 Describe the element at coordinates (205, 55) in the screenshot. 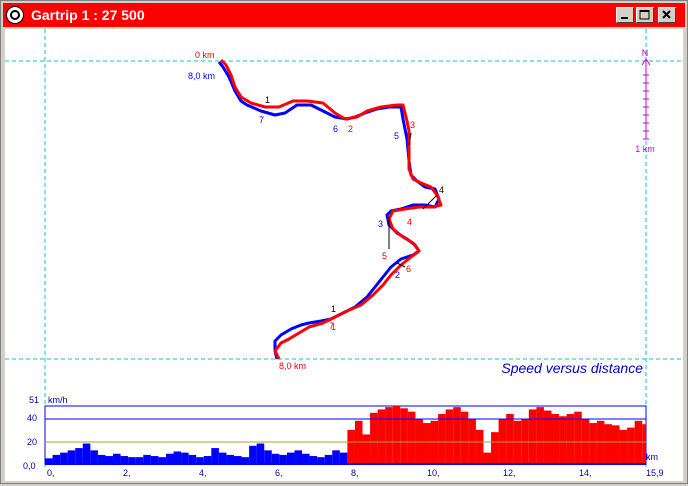

I see `start-distance-label: 0 km` at that location.